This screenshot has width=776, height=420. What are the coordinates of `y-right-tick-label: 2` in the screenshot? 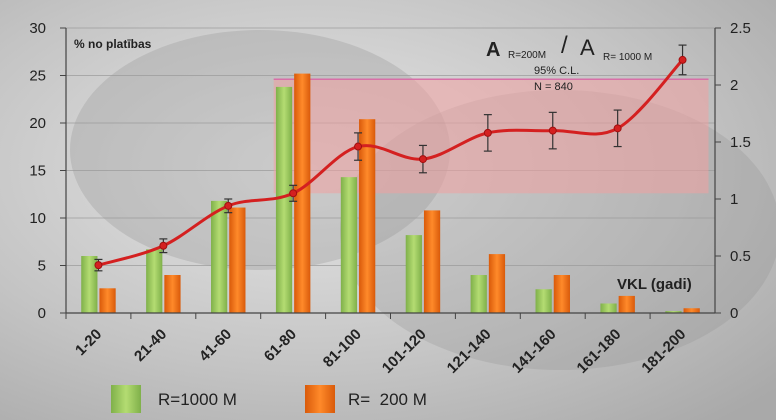 It's located at (734, 85).